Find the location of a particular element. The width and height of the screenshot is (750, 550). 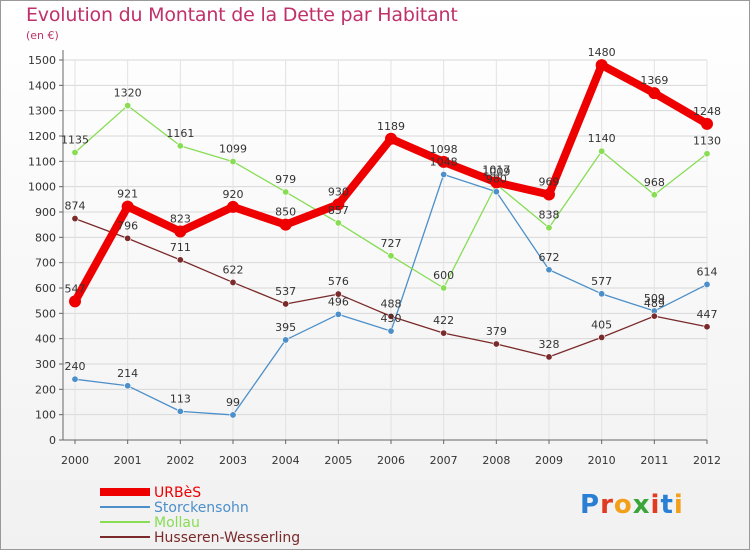

y-tick-label: 0 is located at coordinates (52, 440).